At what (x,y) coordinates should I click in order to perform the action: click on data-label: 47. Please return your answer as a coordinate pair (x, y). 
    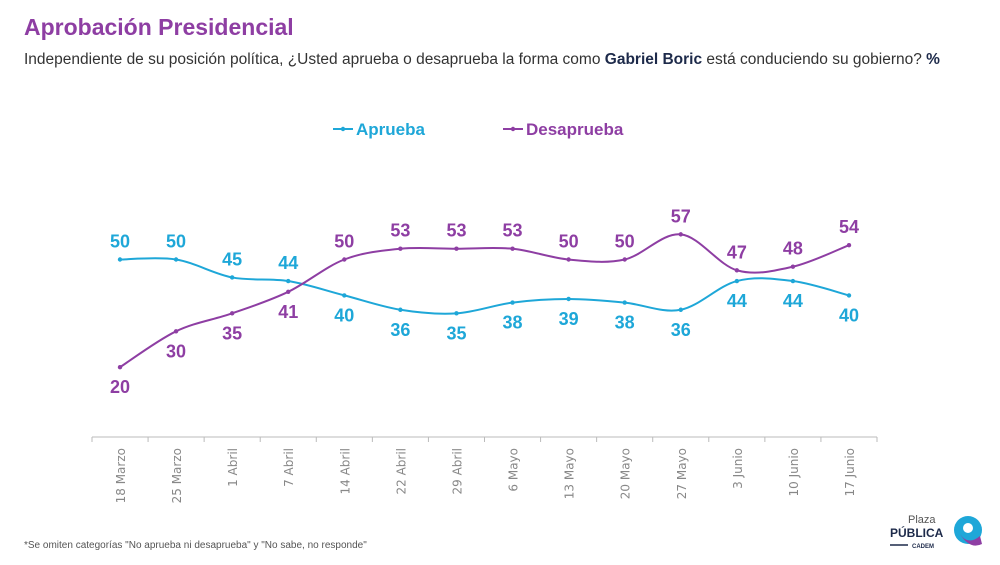
    Looking at the image, I should click on (737, 252).